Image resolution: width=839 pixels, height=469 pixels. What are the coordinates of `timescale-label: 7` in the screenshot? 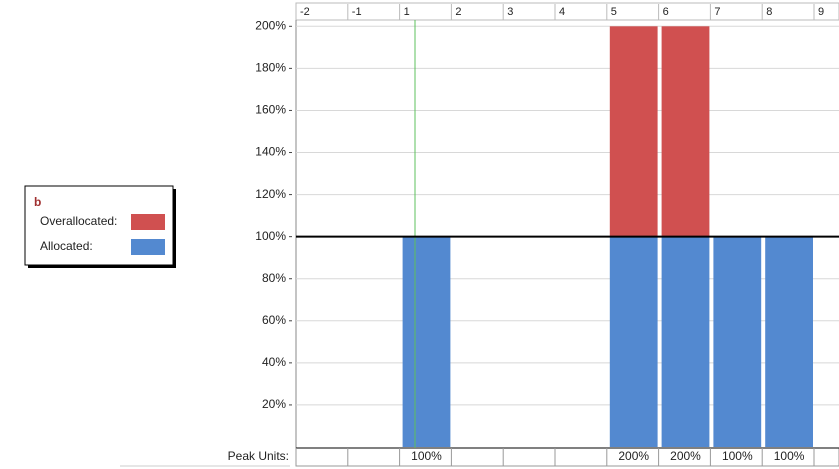 It's located at (717, 12).